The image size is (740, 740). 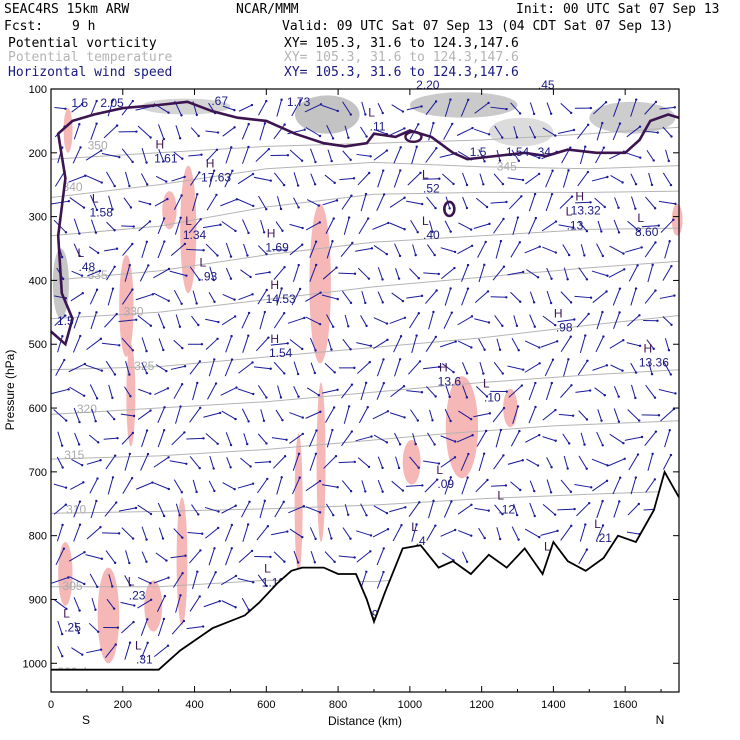 I want to click on theta-contour-line, so click(x=365, y=254).